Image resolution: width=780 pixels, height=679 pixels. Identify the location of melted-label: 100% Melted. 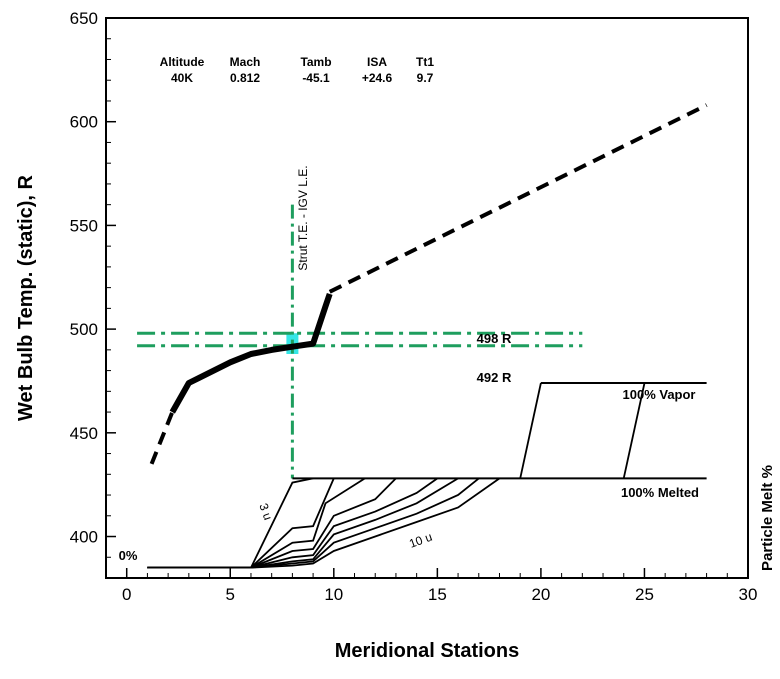
(660, 492).